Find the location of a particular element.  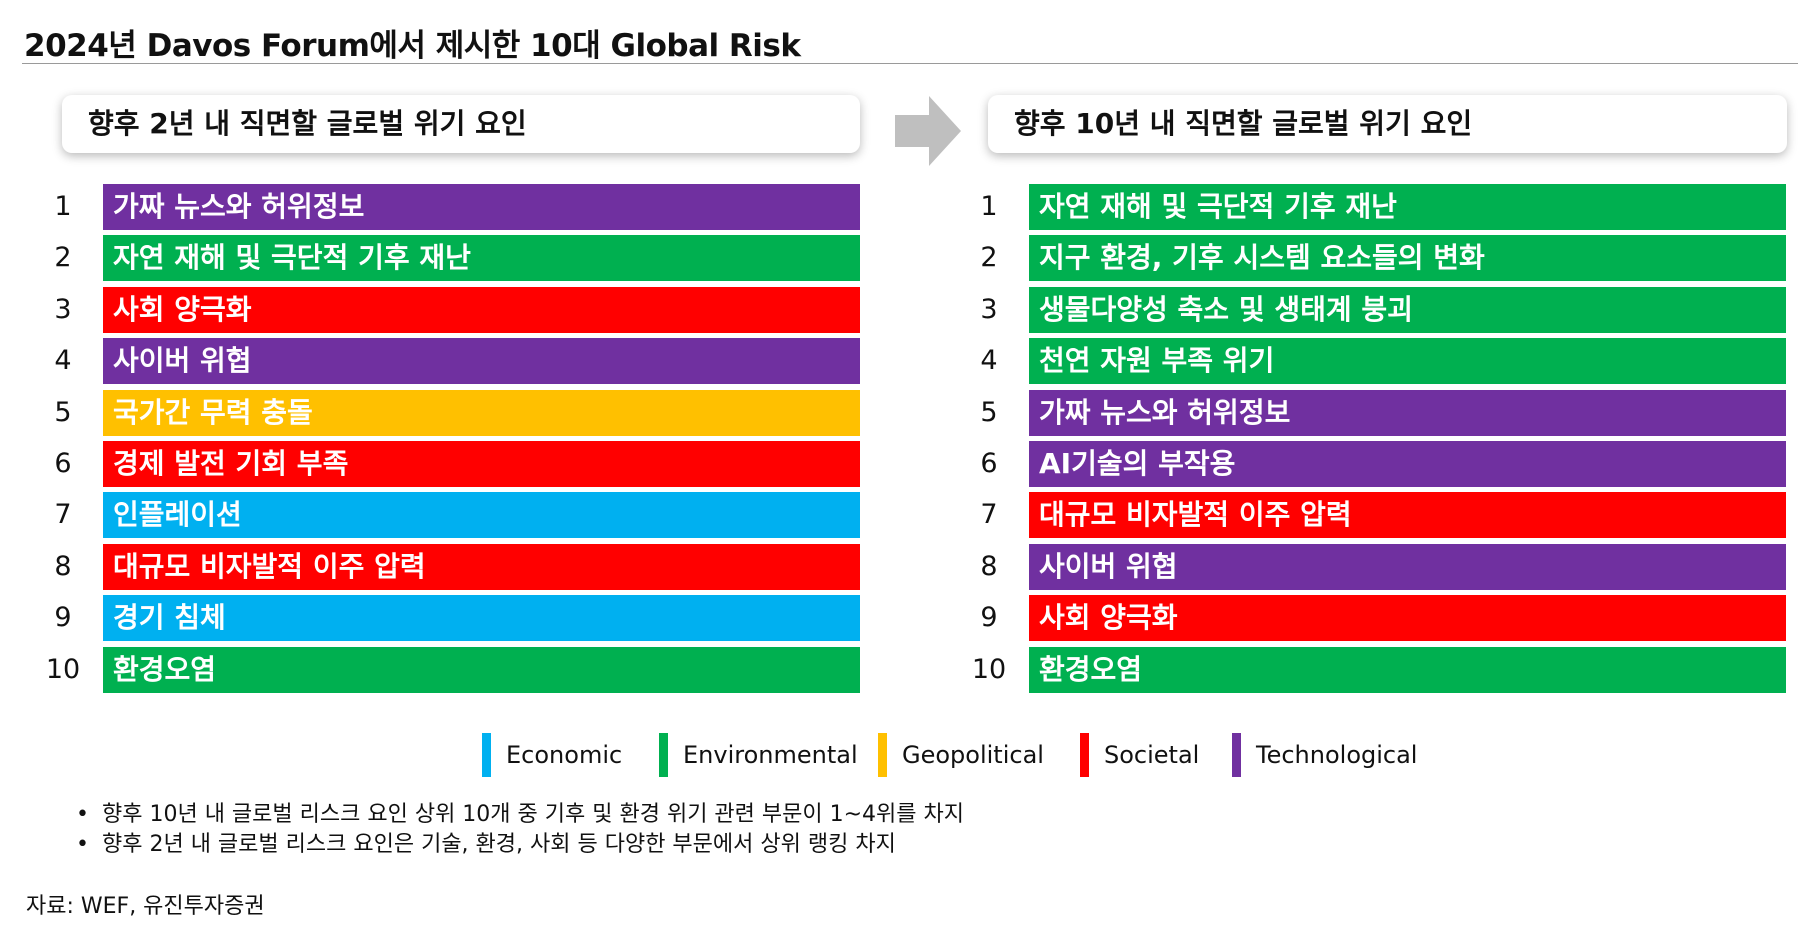

risk-bar: 생물다양성 축소 및 생태계 붕괴 is located at coordinates (1407, 310).